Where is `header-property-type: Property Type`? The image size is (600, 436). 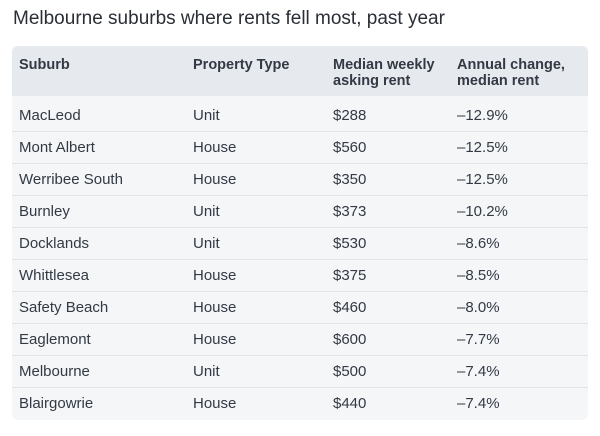
header-property-type: Property Type is located at coordinates (241, 65).